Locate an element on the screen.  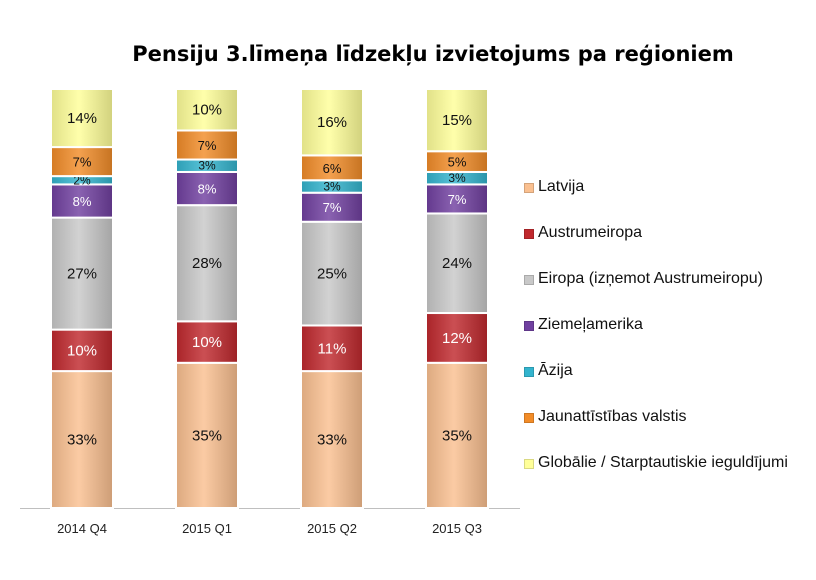
legend-item: Āzija is located at coordinates (548, 371).